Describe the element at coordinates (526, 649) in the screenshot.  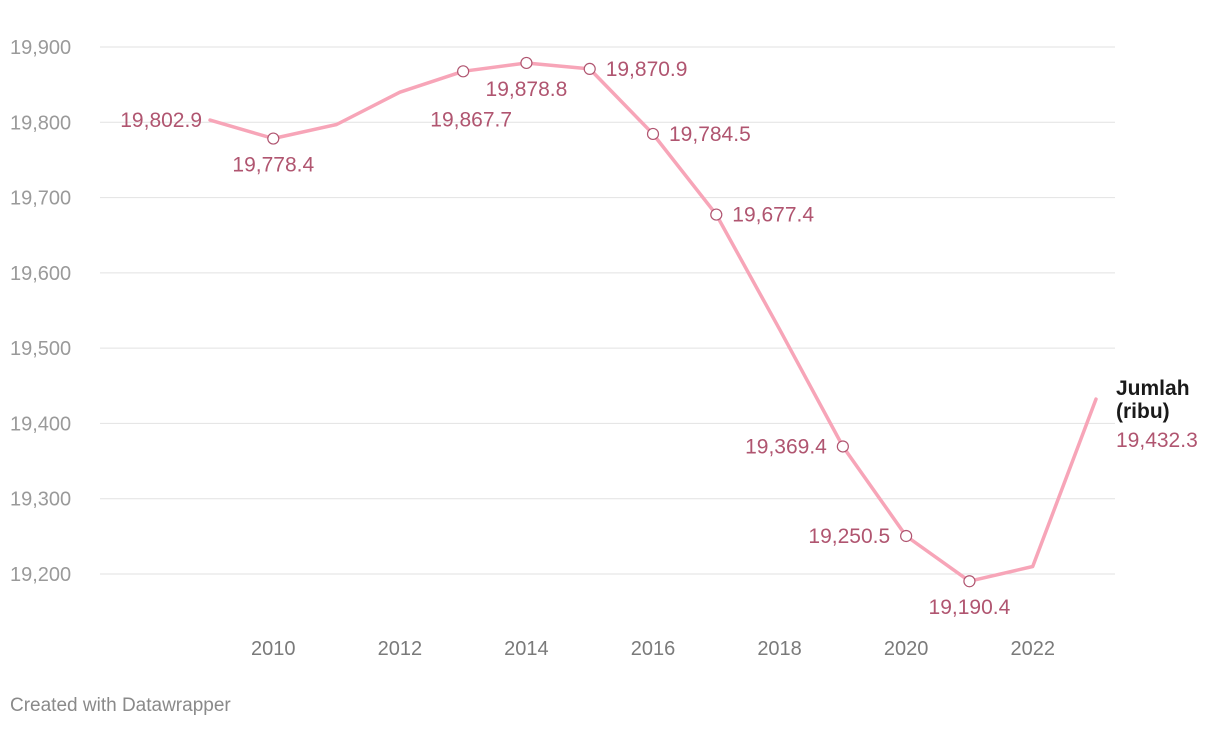
I see `x-tick-label: 2014` at that location.